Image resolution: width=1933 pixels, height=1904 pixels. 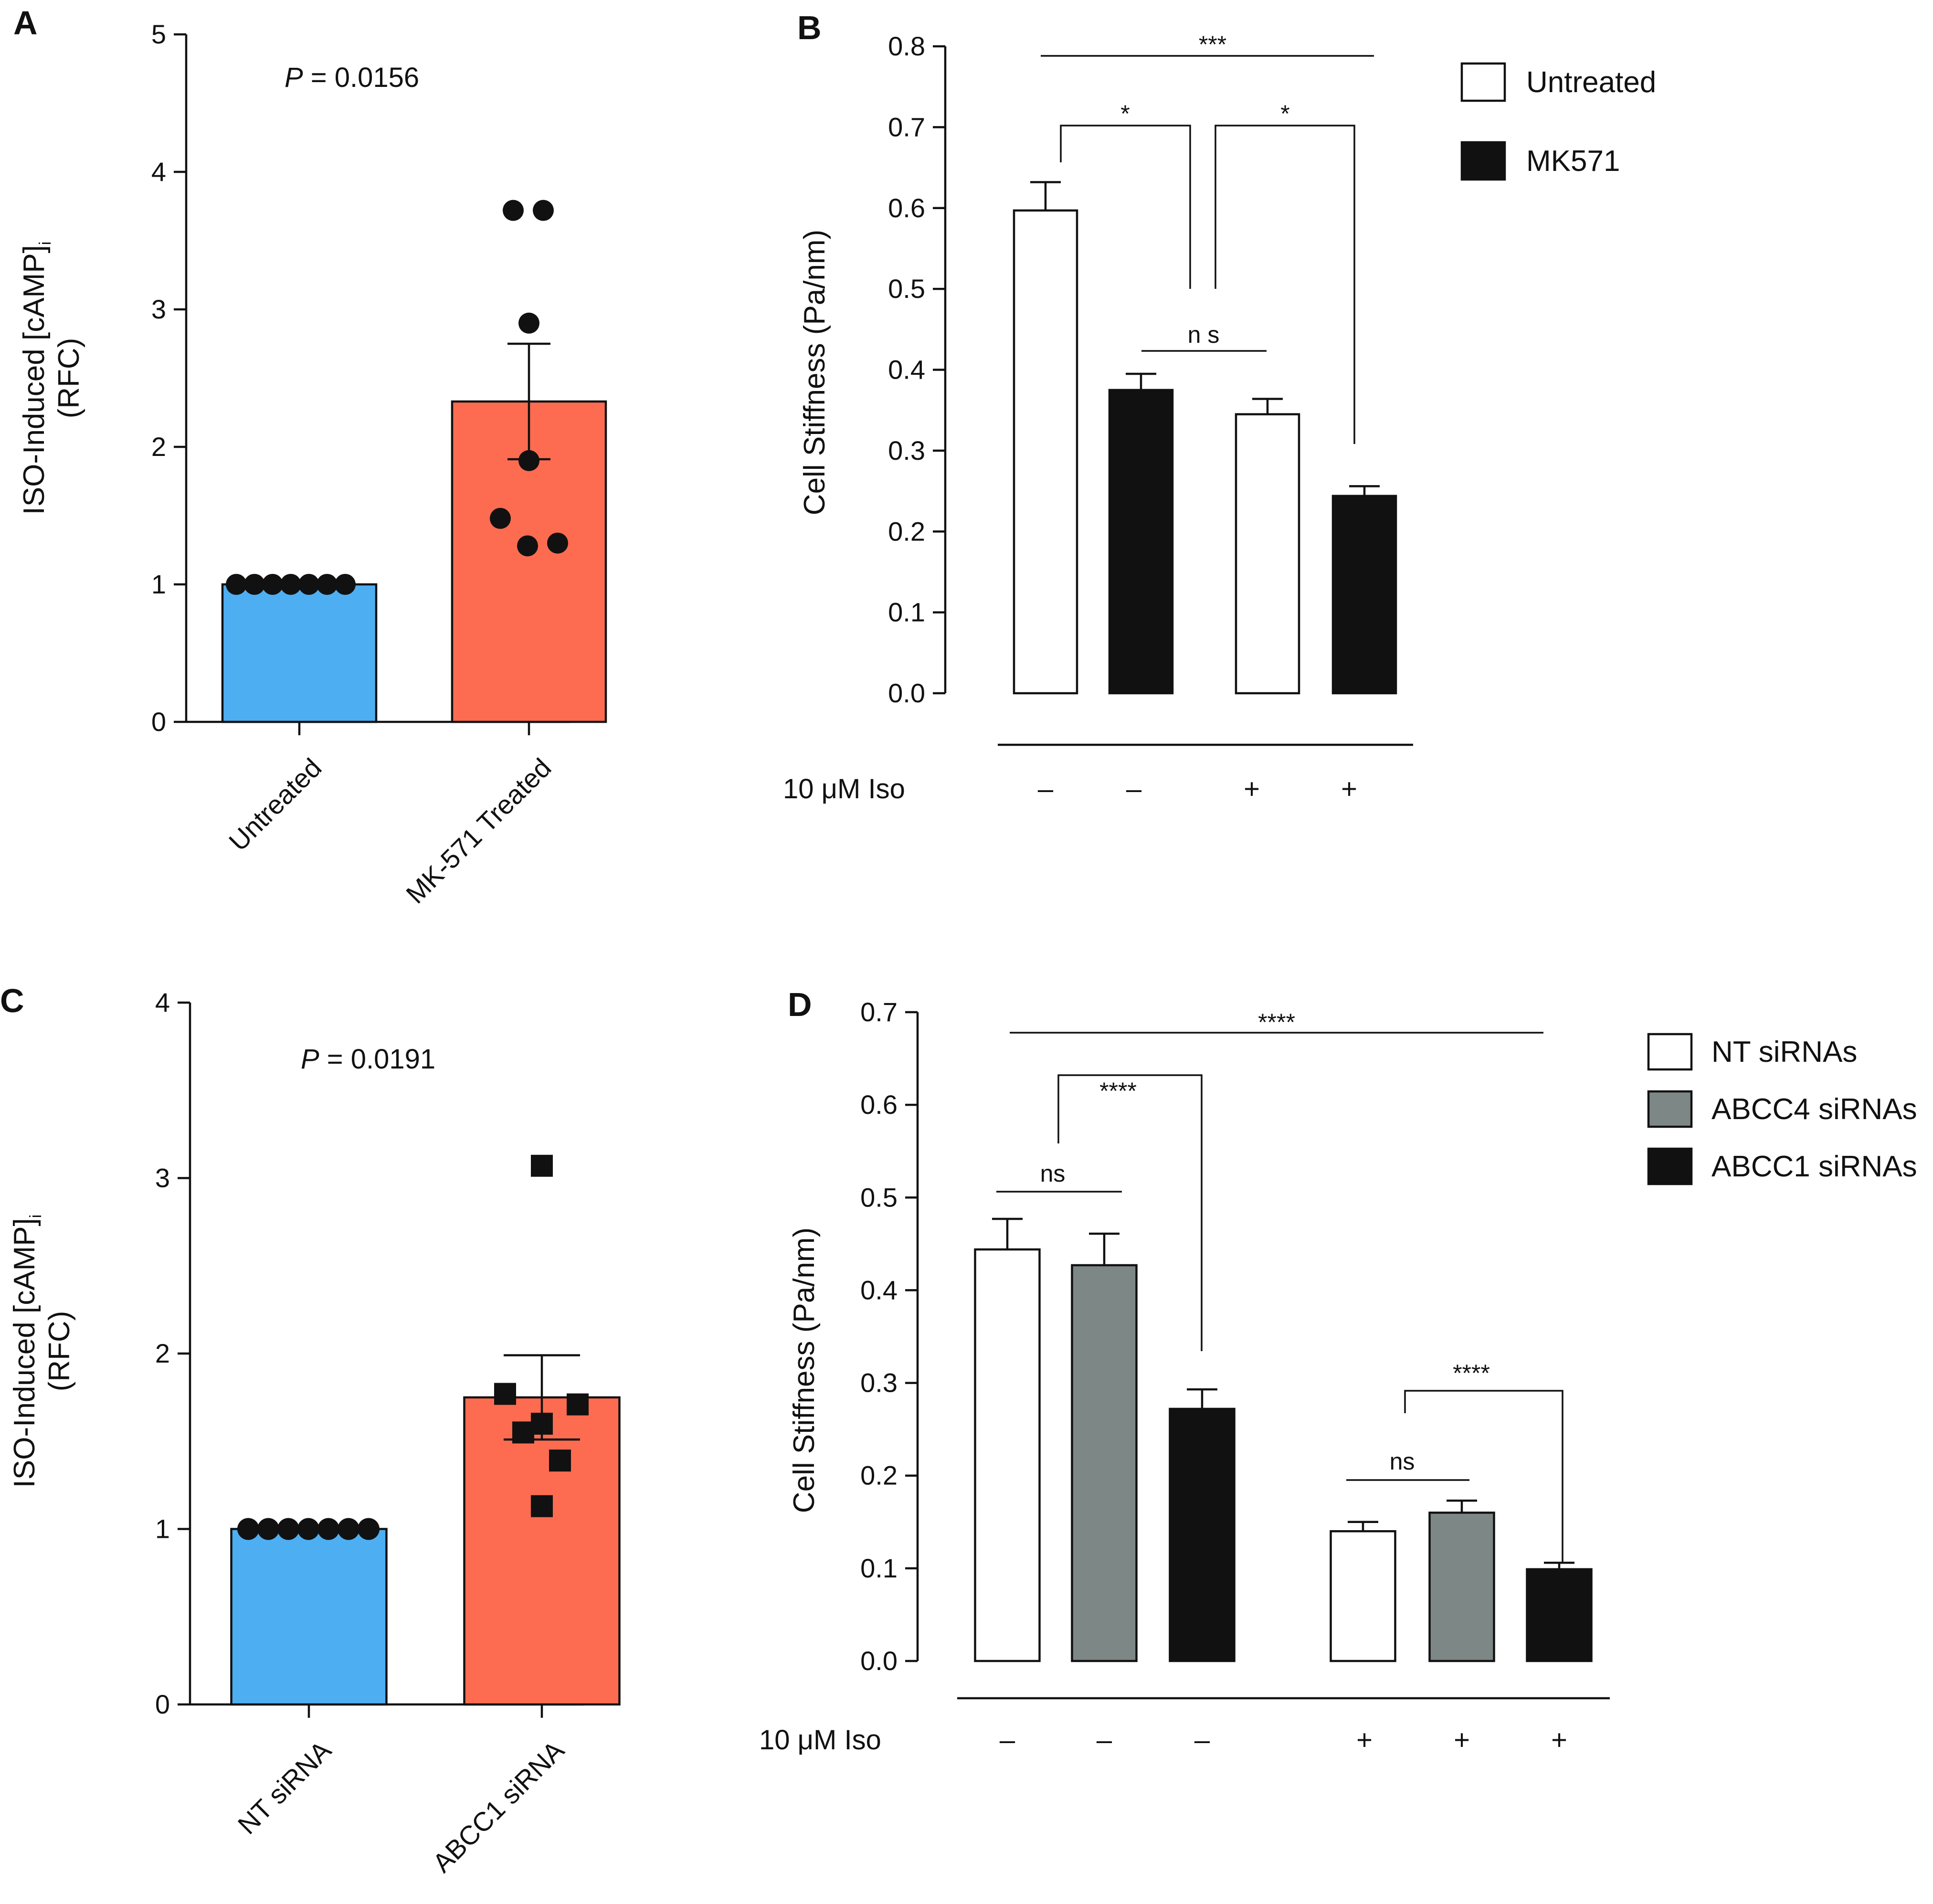 What do you see at coordinates (478, 830) in the screenshot?
I see `category-label-a-1: MK-571 Treated` at bounding box center [478, 830].